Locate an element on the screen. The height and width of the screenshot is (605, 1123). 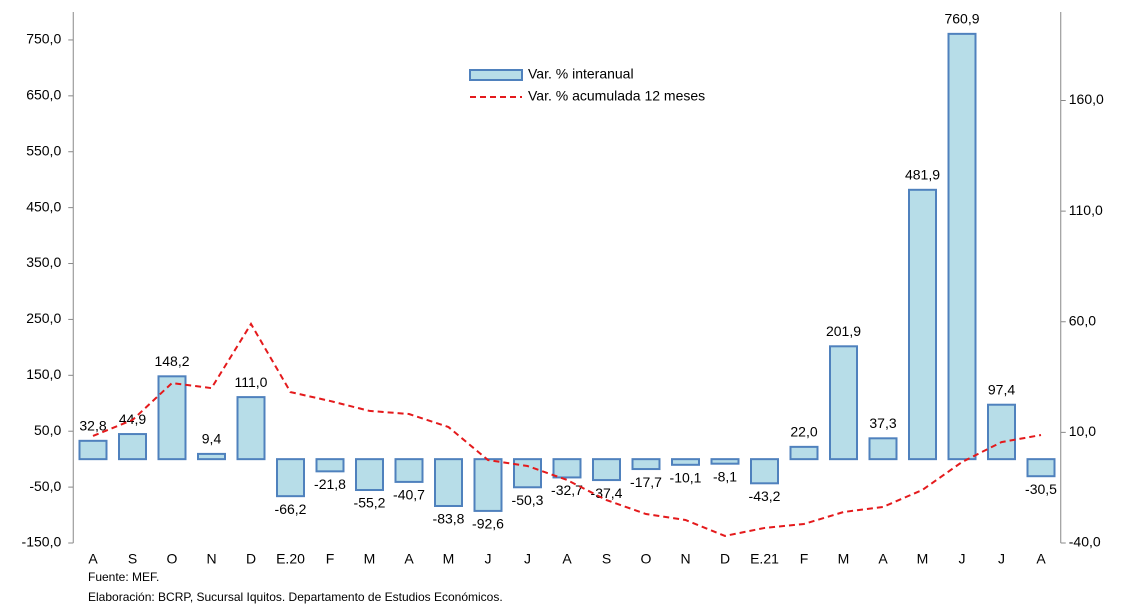
y-tick-label: 50,0 is located at coordinates (47, 430).